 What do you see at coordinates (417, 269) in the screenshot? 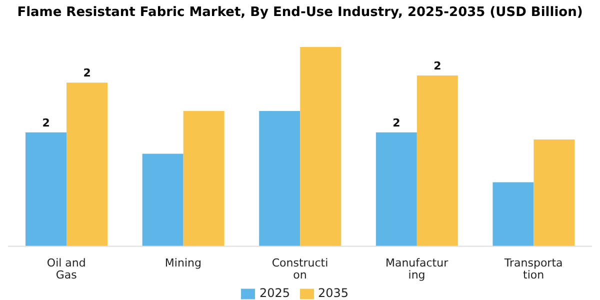
I see `x-tick-label: Manufacturing` at bounding box center [417, 269].